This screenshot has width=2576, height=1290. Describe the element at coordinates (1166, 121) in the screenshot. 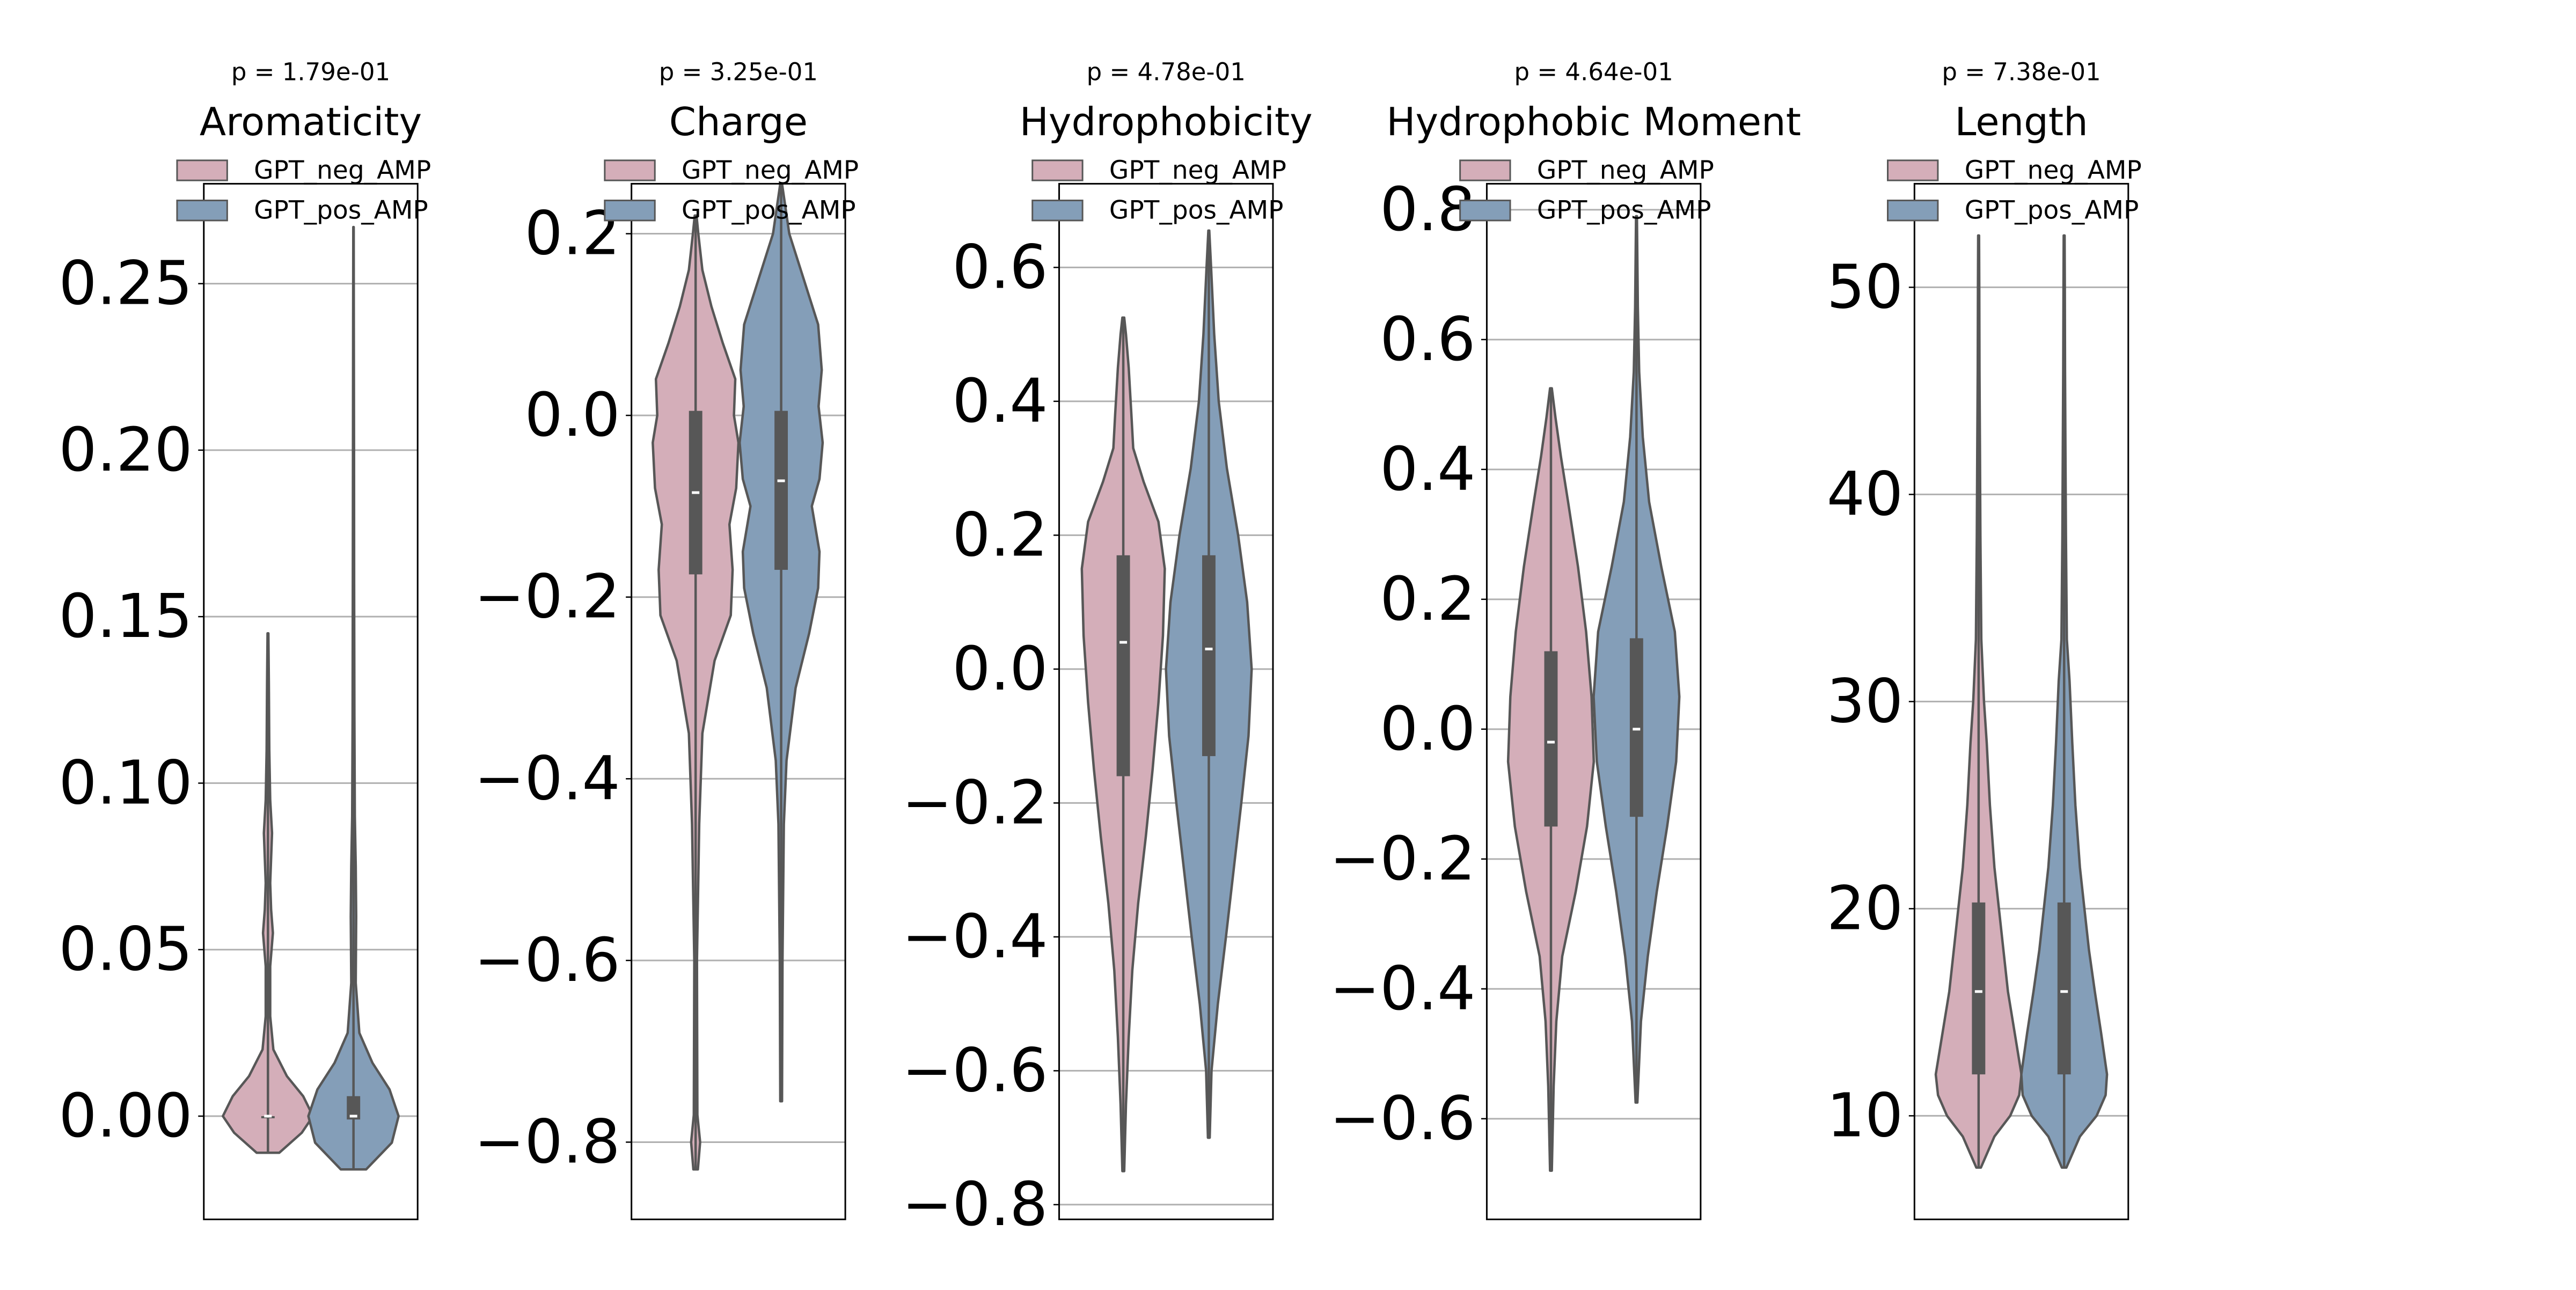

I see `panel-title: Hydrophobicity` at that location.